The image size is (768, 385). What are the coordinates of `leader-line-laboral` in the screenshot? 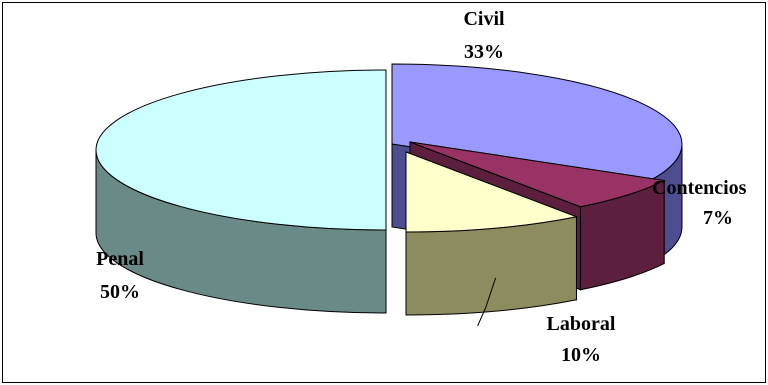 It's located at (487, 302).